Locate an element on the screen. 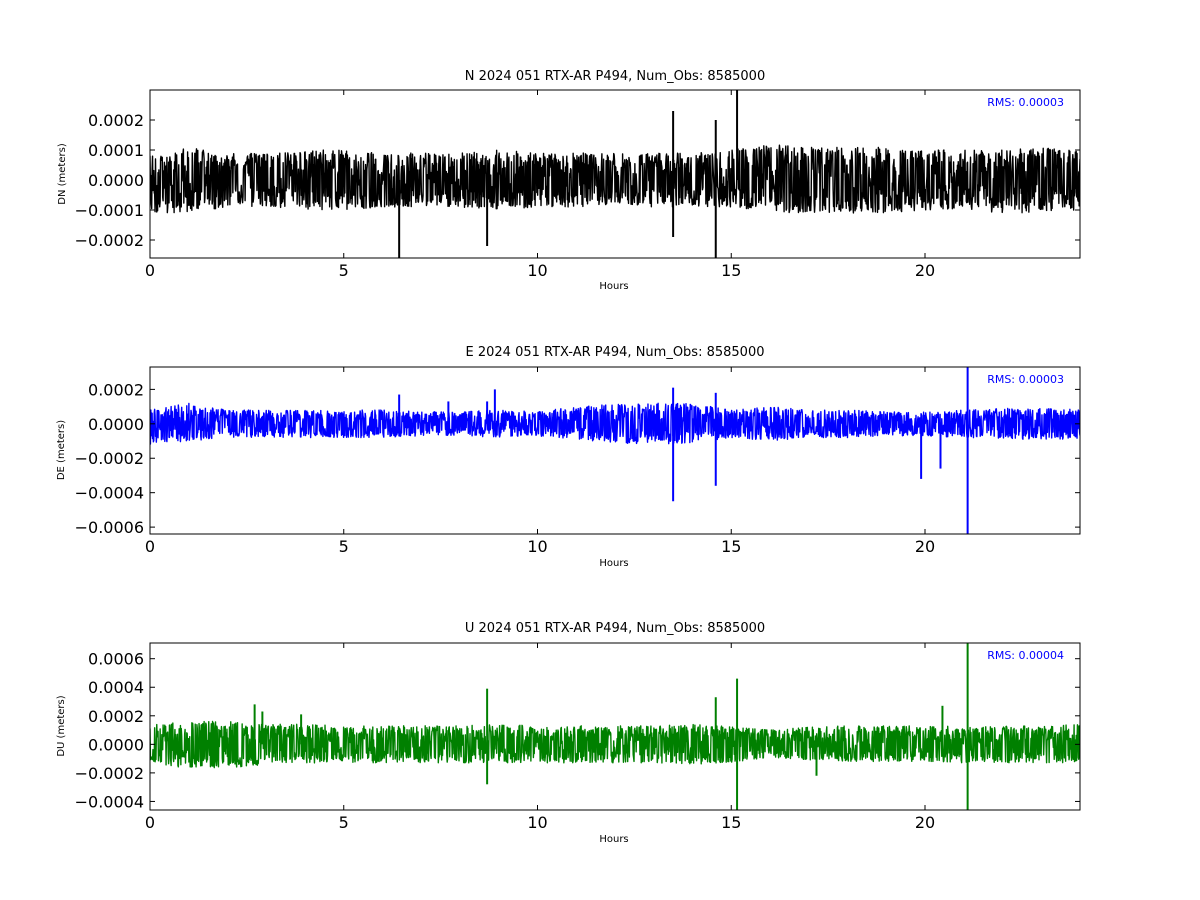 This screenshot has height=900, width=1200. y-tick-label: 0.0004 is located at coordinates (116, 687).